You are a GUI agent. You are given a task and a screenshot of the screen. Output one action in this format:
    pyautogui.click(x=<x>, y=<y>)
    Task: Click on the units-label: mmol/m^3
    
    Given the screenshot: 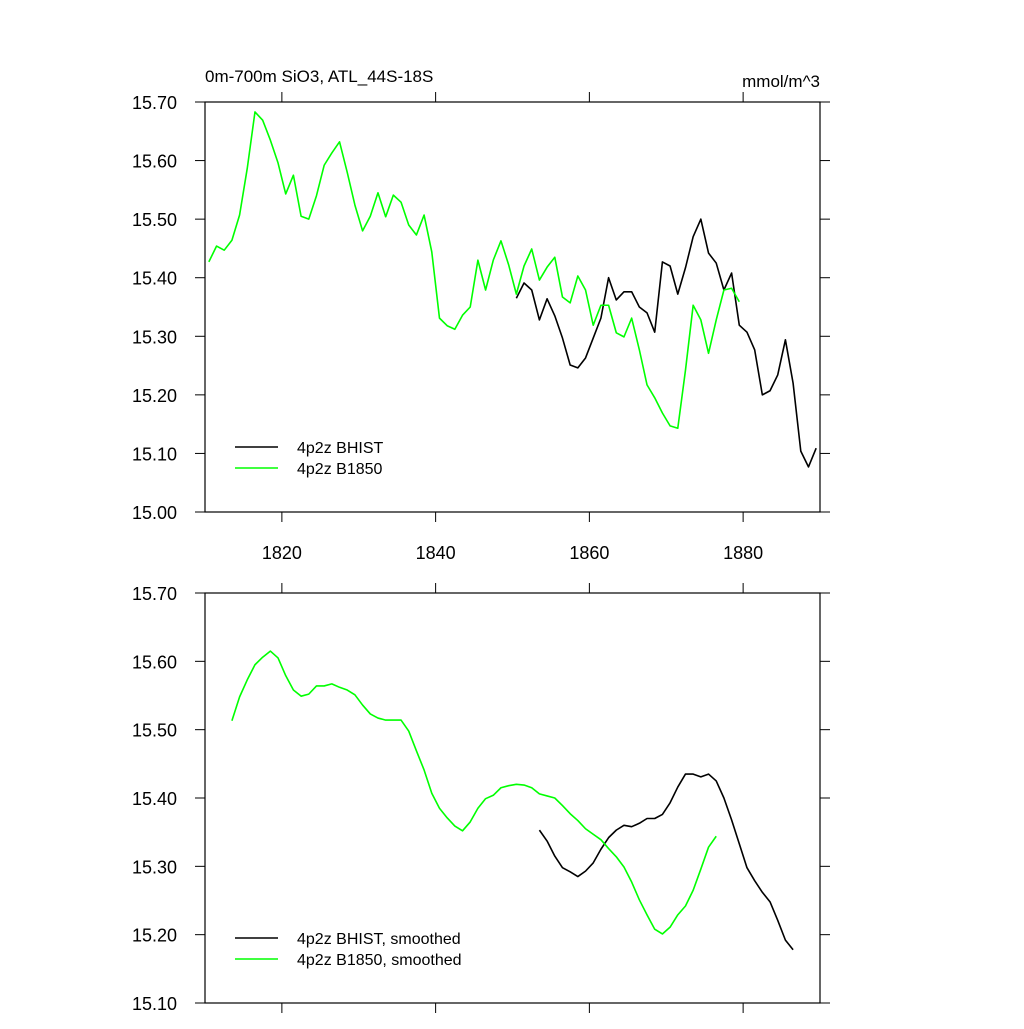 What is the action you would take?
    pyautogui.click(x=781, y=81)
    